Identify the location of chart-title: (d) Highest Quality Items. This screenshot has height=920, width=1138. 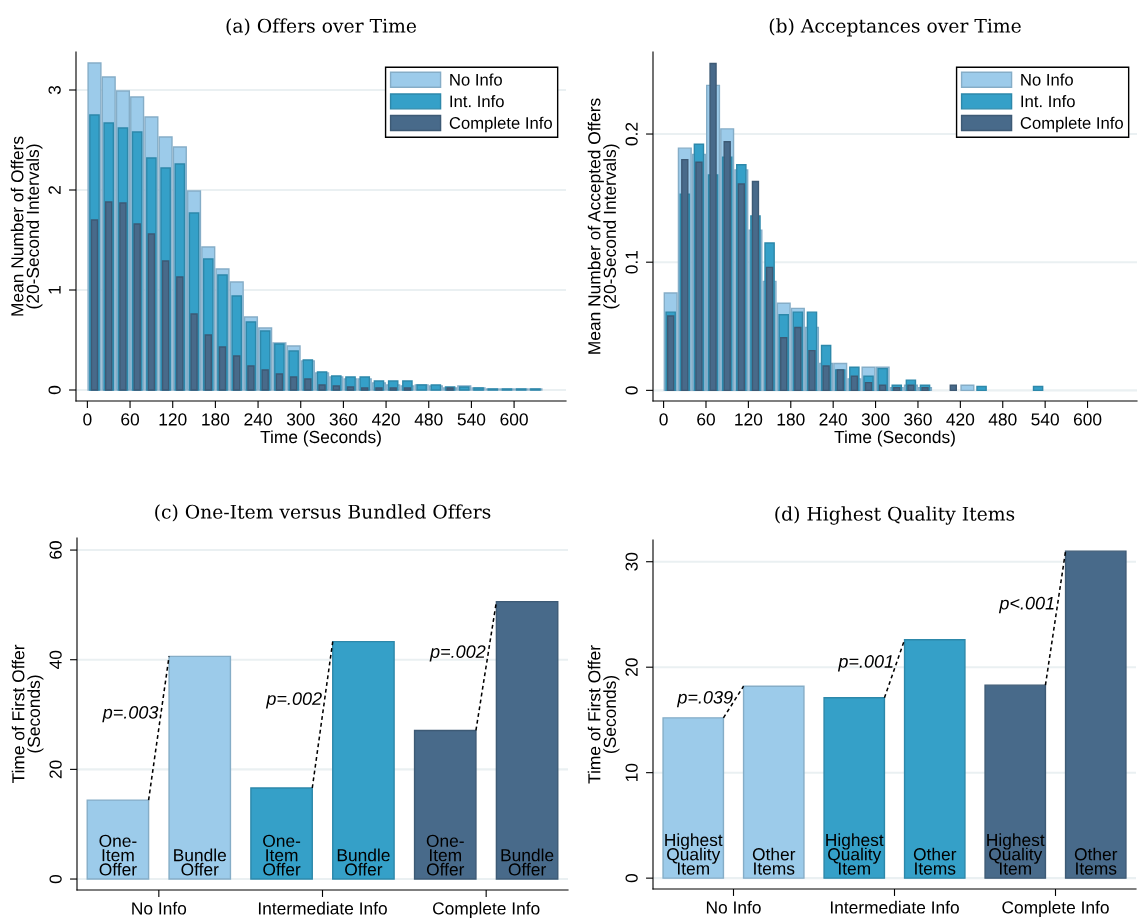
(895, 515).